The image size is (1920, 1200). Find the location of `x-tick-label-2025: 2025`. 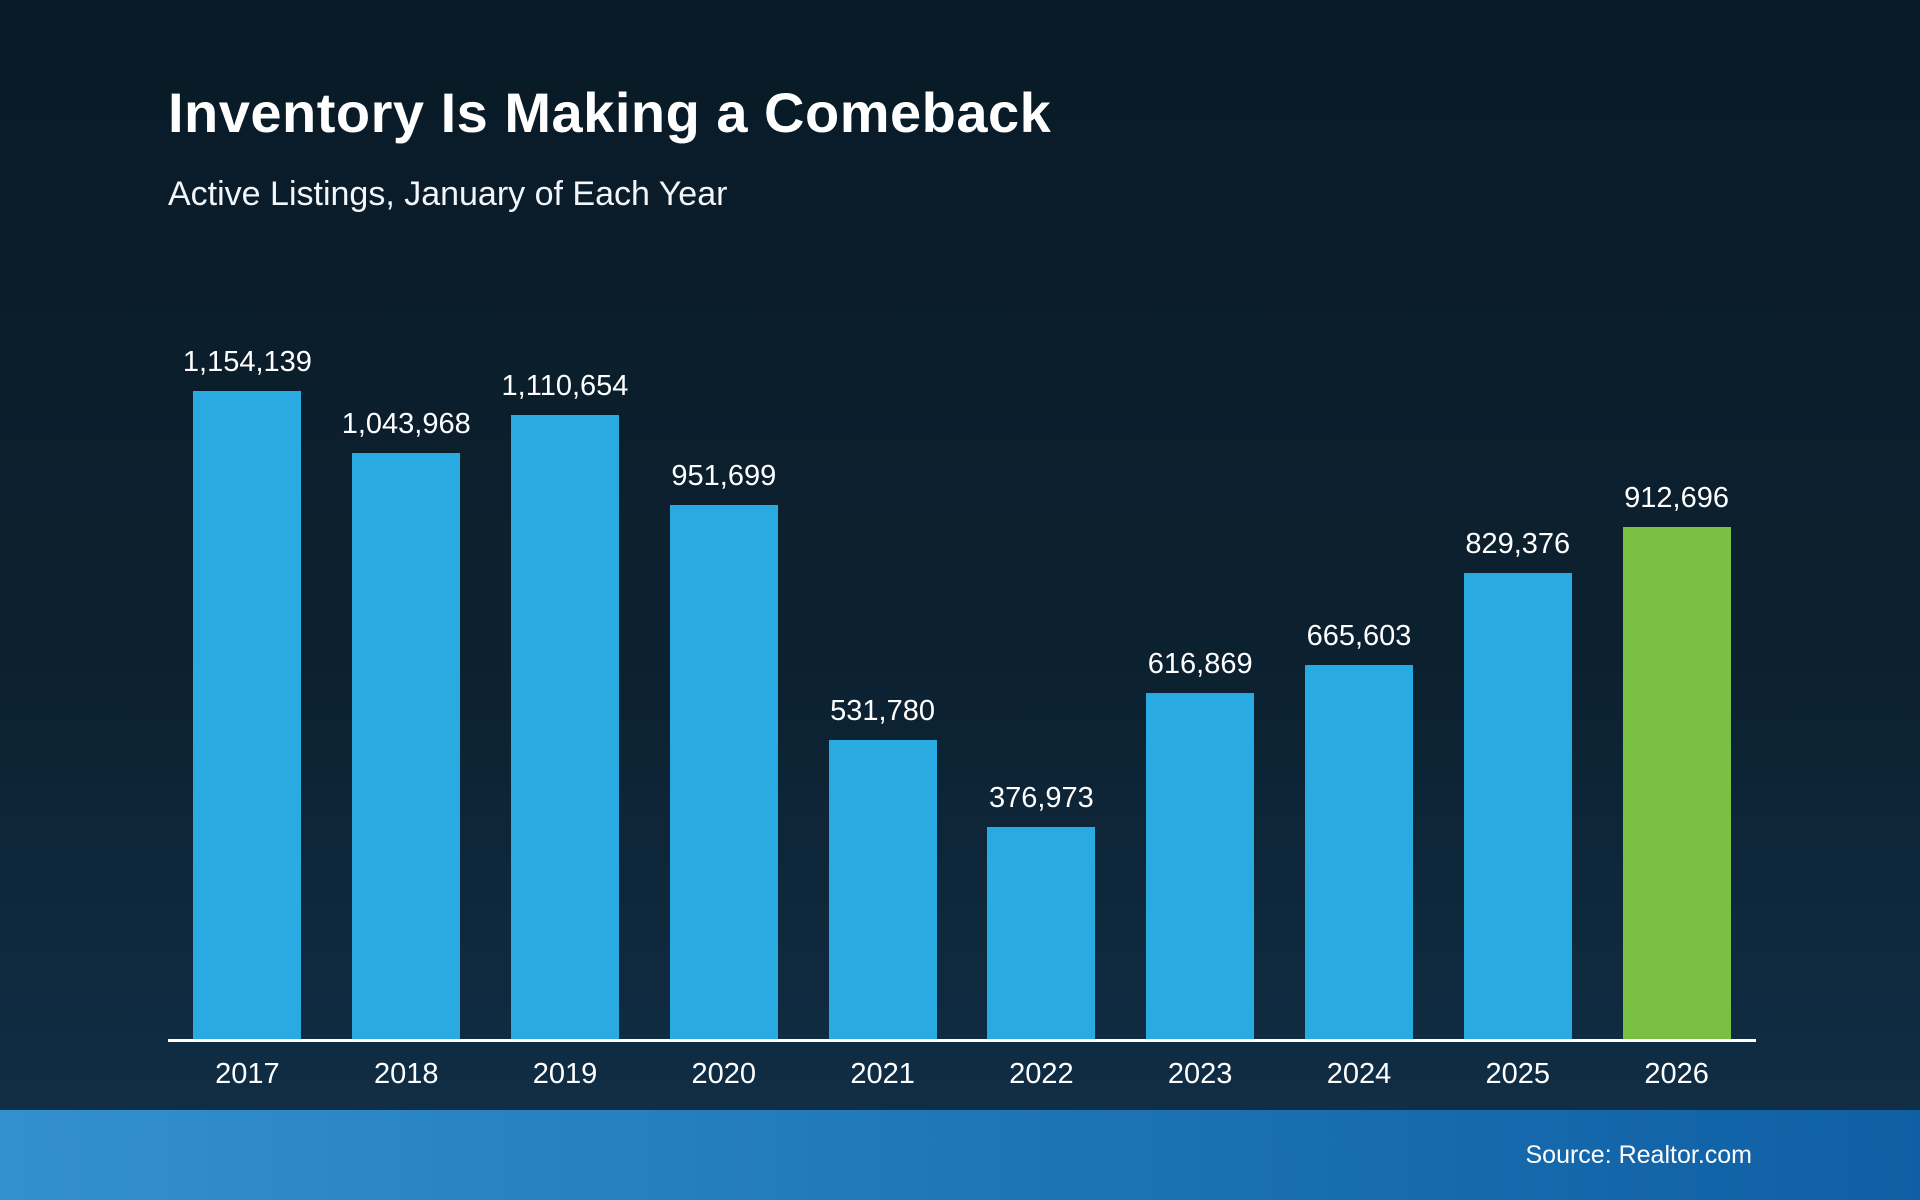

x-tick-label-2025: 2025 is located at coordinates (1518, 1074).